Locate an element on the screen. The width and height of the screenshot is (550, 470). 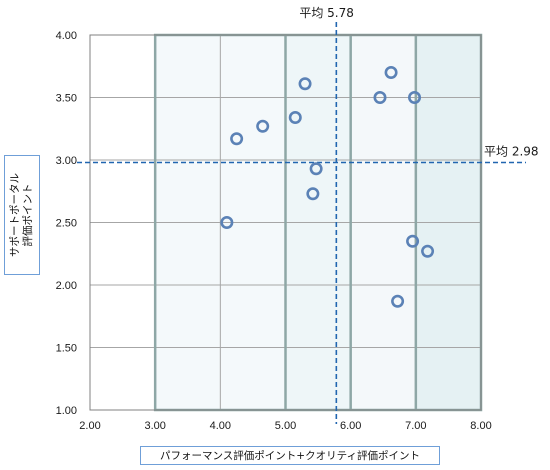
x-tick-label-1: 2.00 is located at coordinates (89, 426).